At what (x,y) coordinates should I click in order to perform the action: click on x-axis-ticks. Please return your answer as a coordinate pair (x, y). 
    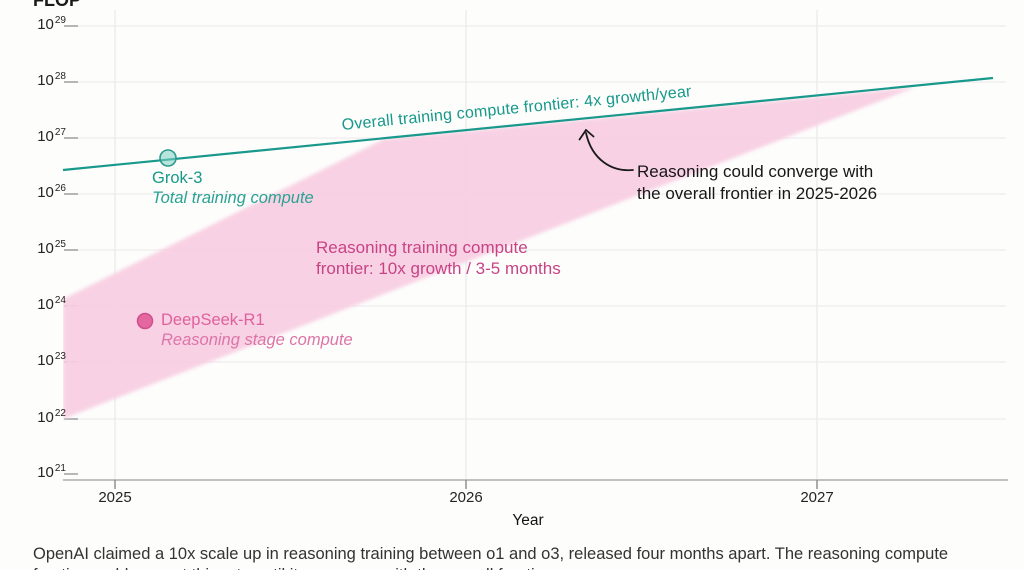
    Looking at the image, I should click on (466, 484).